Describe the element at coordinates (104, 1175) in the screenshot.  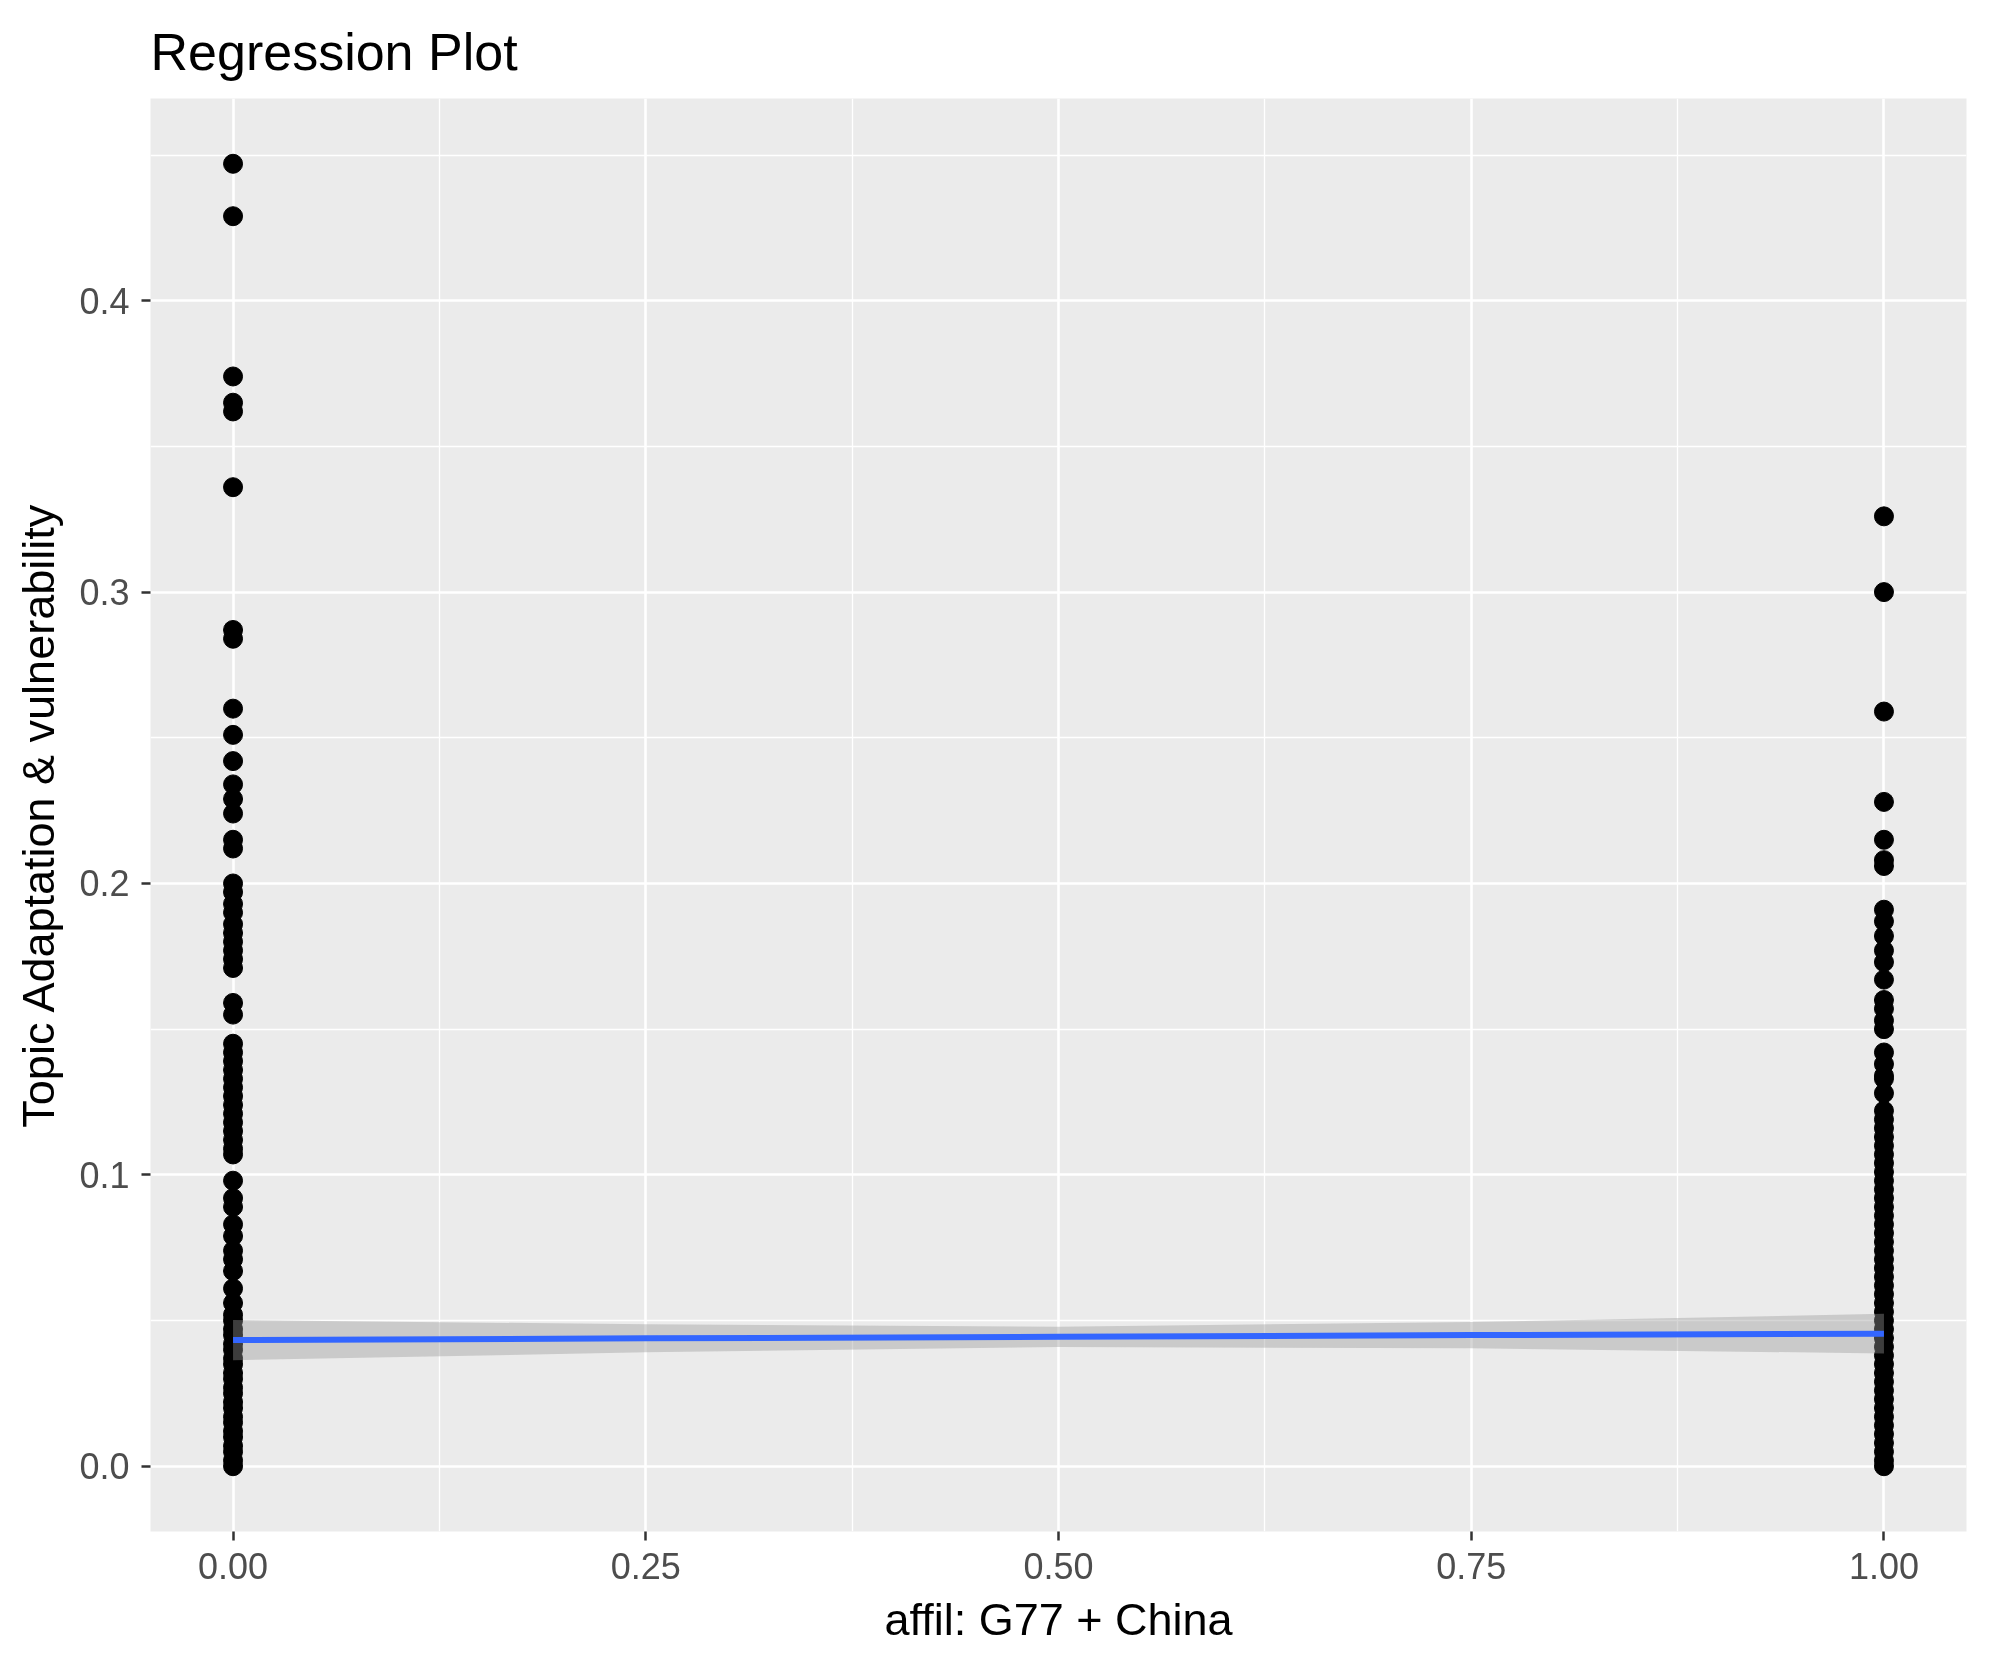
I see `y-tick-label: 0.1` at that location.